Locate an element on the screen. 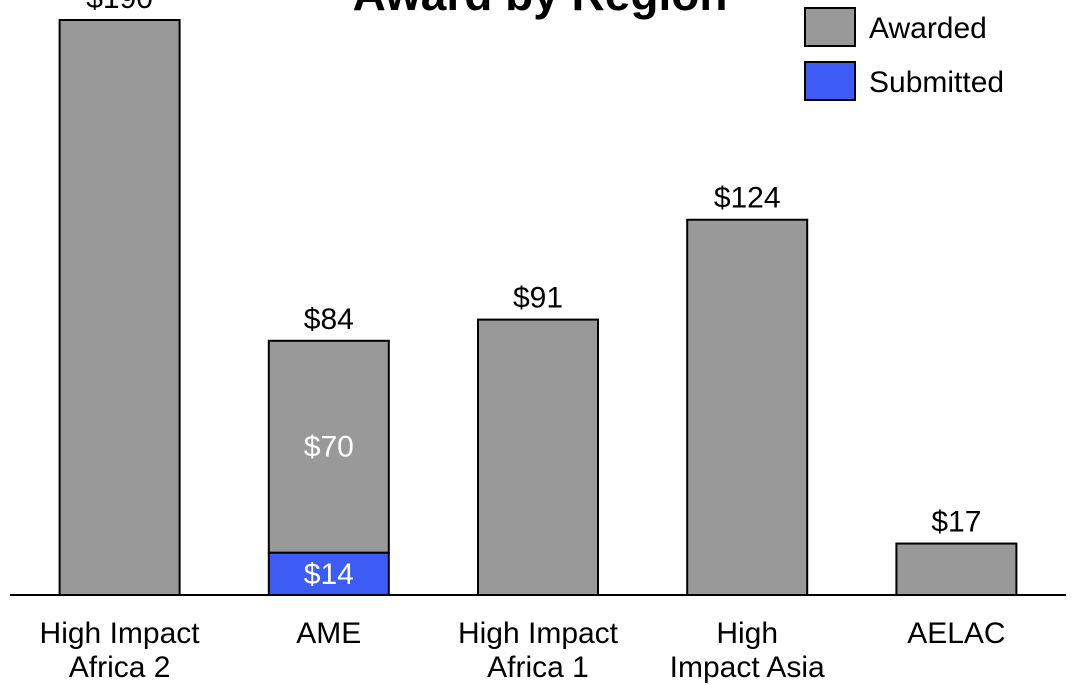 The image size is (1076, 685). chart-title: Award by Region is located at coordinates (540, 10).